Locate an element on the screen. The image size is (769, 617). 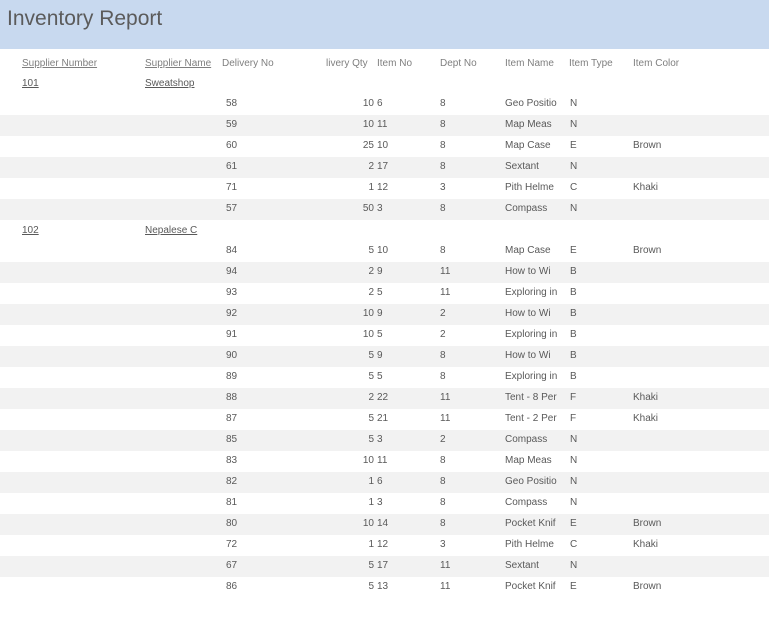
table-row: 87 5 21 11 Tent - 2 Per F Khaki is located at coordinates (384, 419).